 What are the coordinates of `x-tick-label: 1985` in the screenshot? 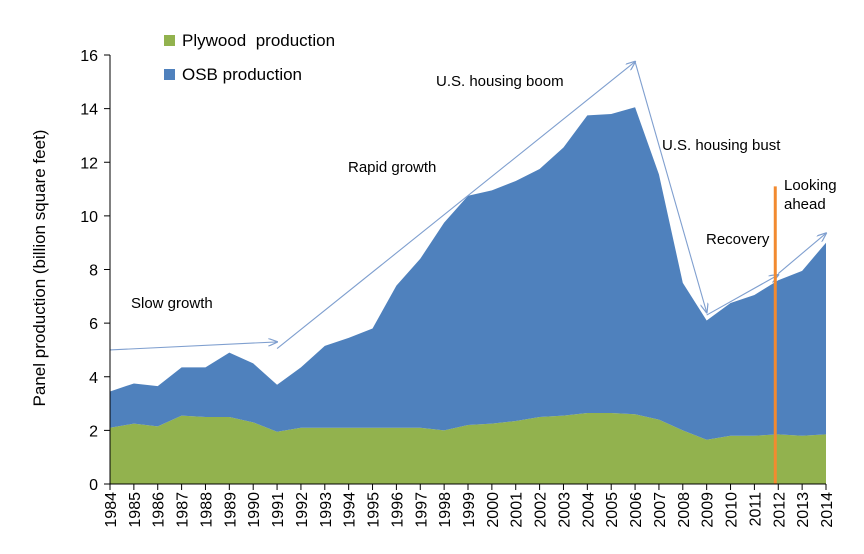 It's located at (135, 510).